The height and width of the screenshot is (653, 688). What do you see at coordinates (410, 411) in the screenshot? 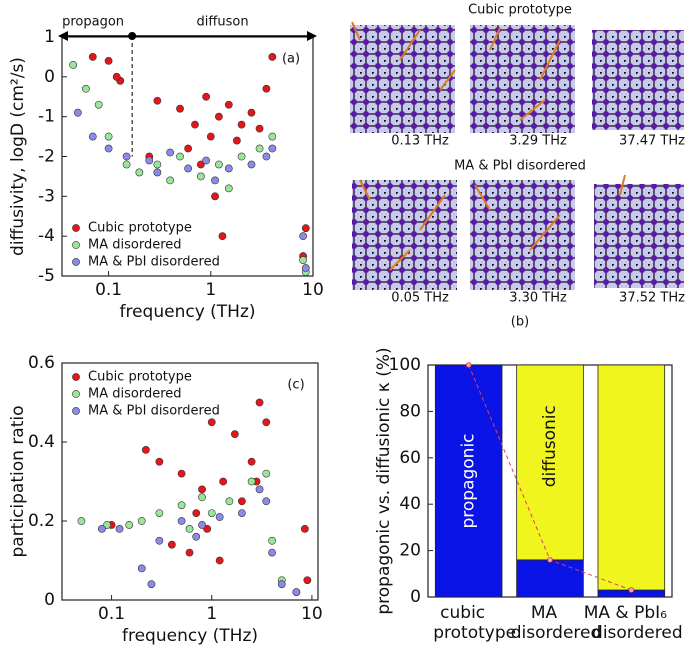
I see `y-tick-label: 80` at bounding box center [410, 411].